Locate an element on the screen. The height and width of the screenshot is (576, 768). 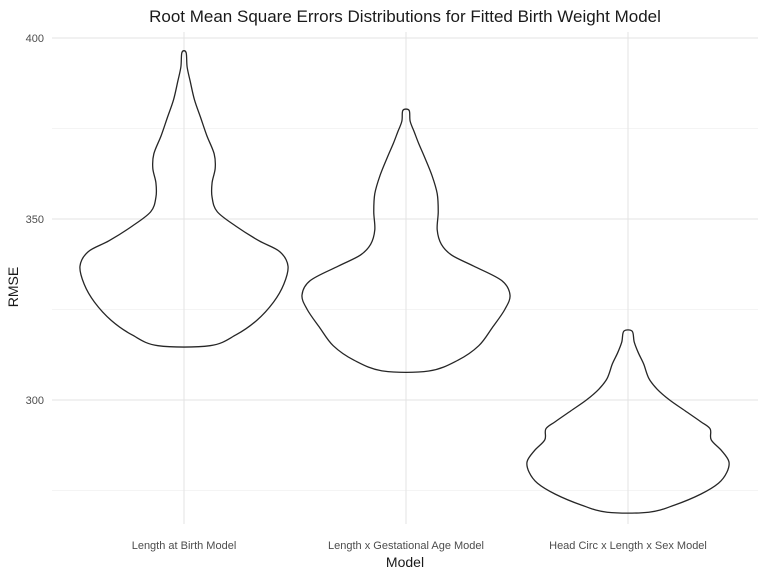
y-tick-label: 350 is located at coordinates (35, 220).